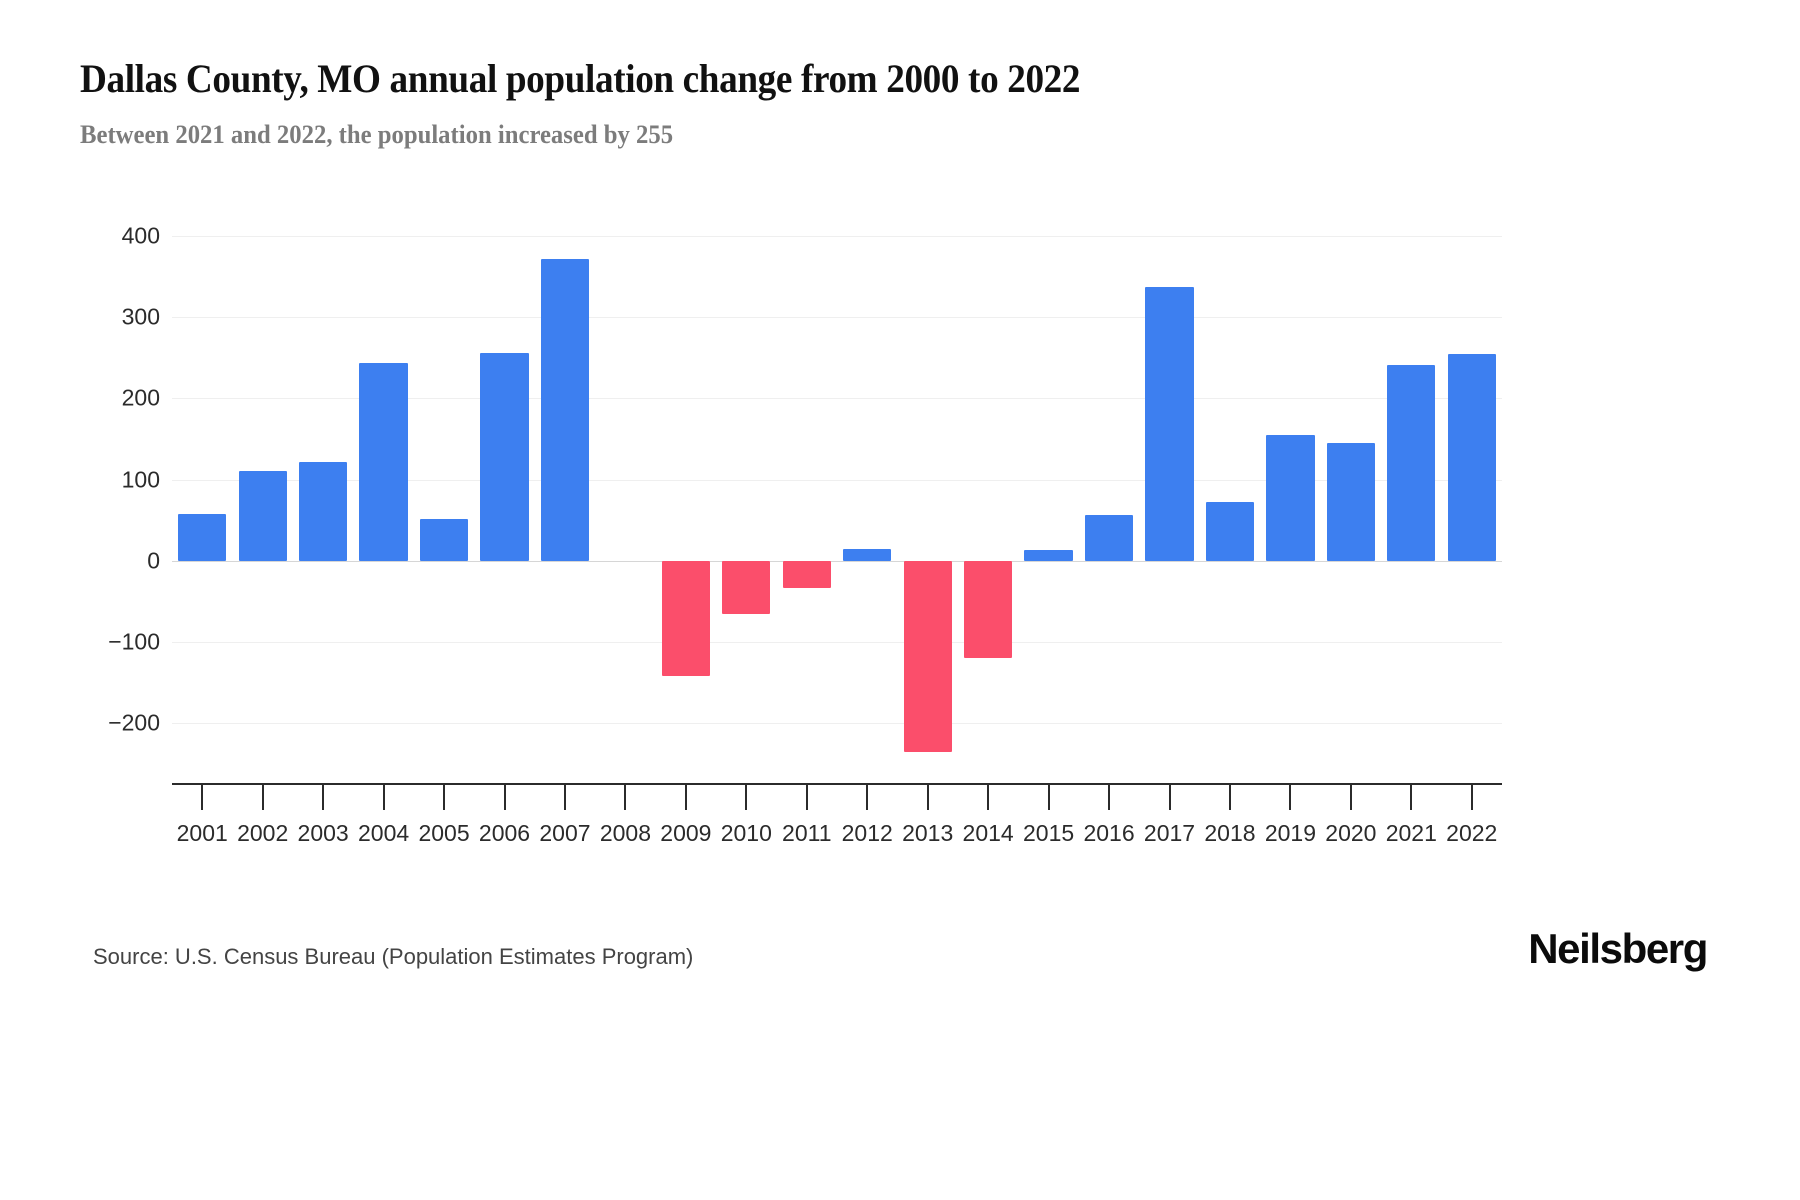 Image resolution: width=1800 pixels, height=1200 pixels. Describe the element at coordinates (1472, 833) in the screenshot. I see `x-tick-label-2022: 2022` at that location.